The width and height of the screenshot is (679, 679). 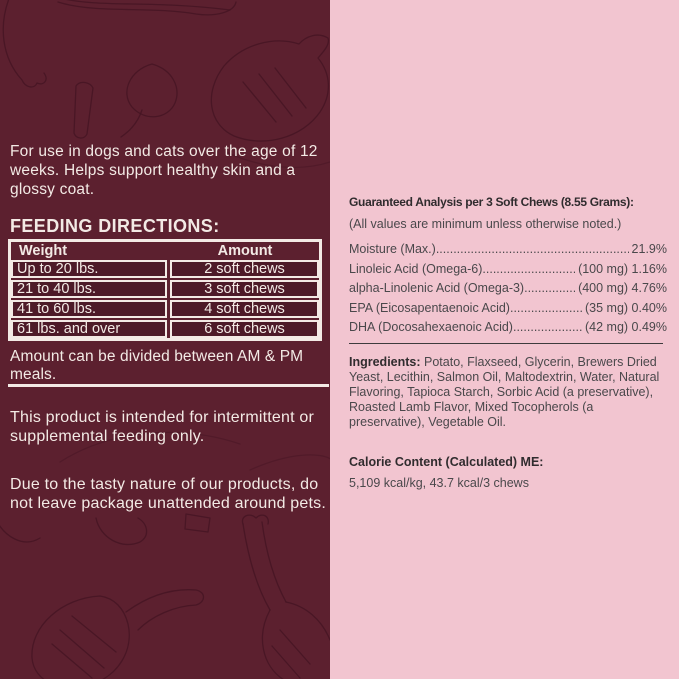 I want to click on analysis-label: DHA (Docosahexaenoic Acid), so click(x=431, y=327).